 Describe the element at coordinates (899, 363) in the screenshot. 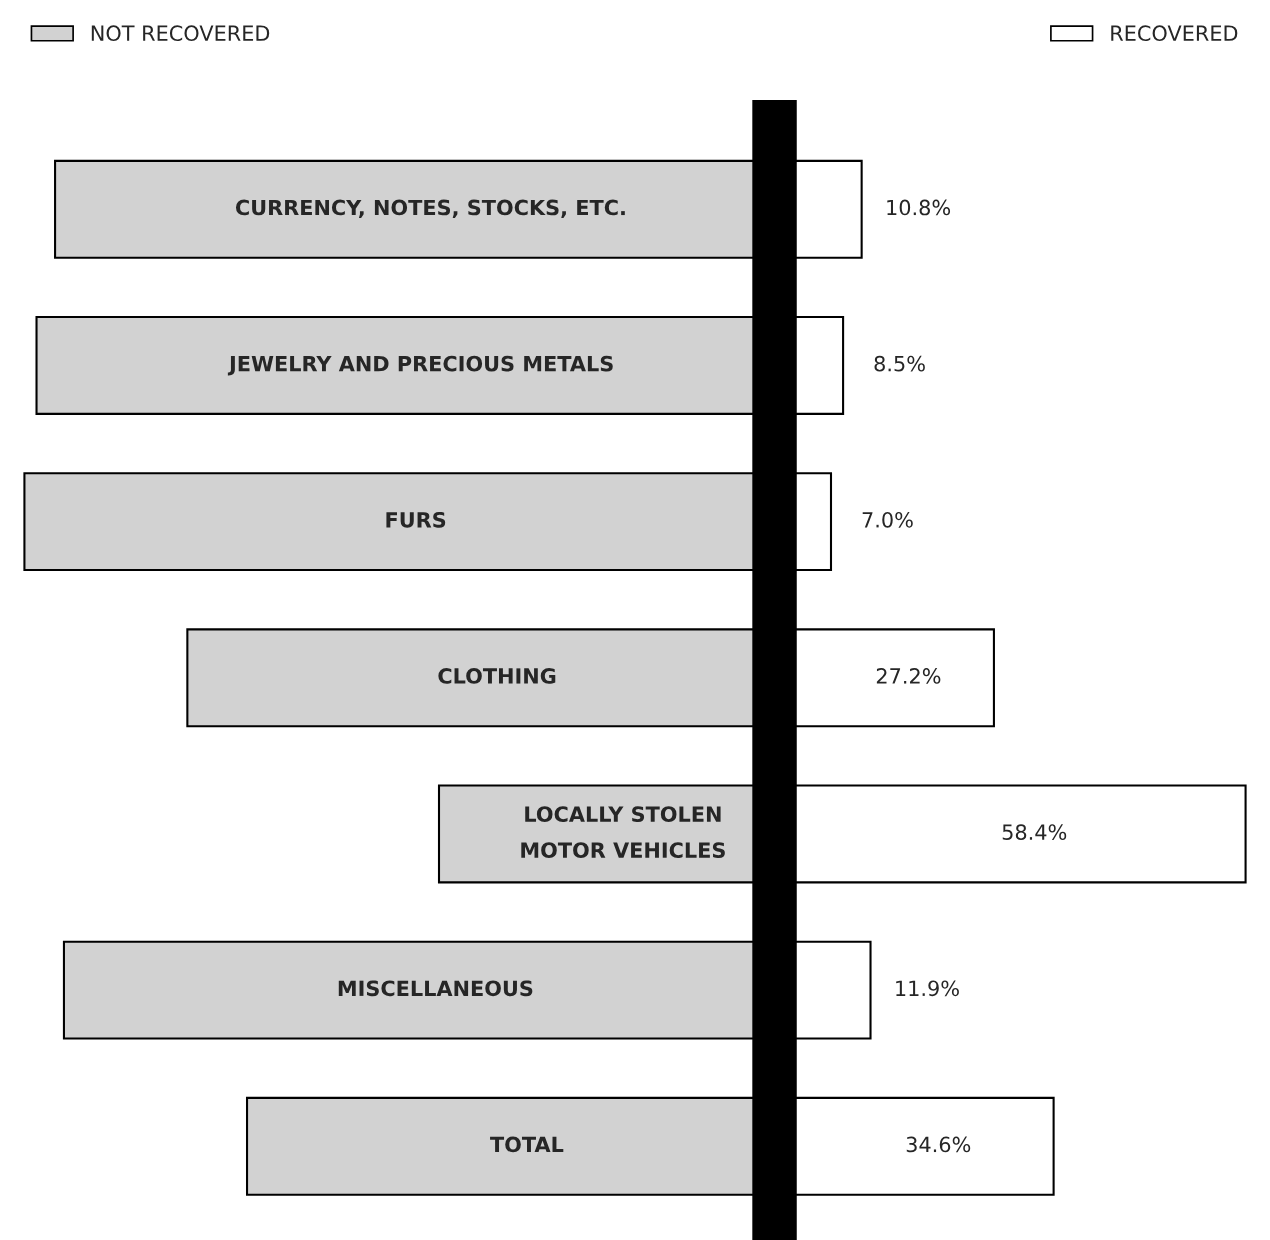

I see `data-label: 8.5%` at that location.